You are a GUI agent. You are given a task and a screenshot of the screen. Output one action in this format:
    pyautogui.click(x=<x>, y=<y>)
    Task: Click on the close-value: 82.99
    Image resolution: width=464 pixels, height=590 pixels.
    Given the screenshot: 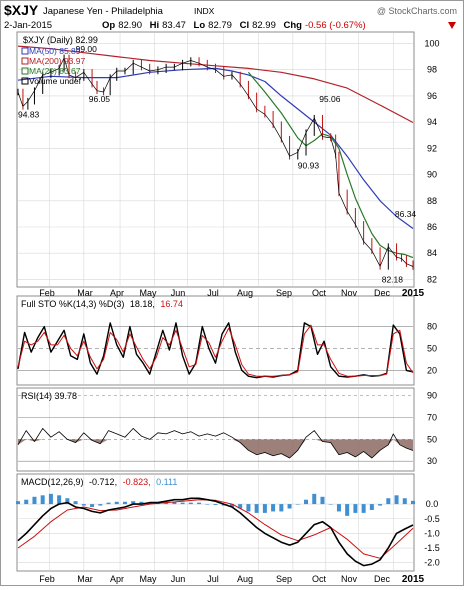 What is the action you would take?
    pyautogui.click(x=264, y=25)
    